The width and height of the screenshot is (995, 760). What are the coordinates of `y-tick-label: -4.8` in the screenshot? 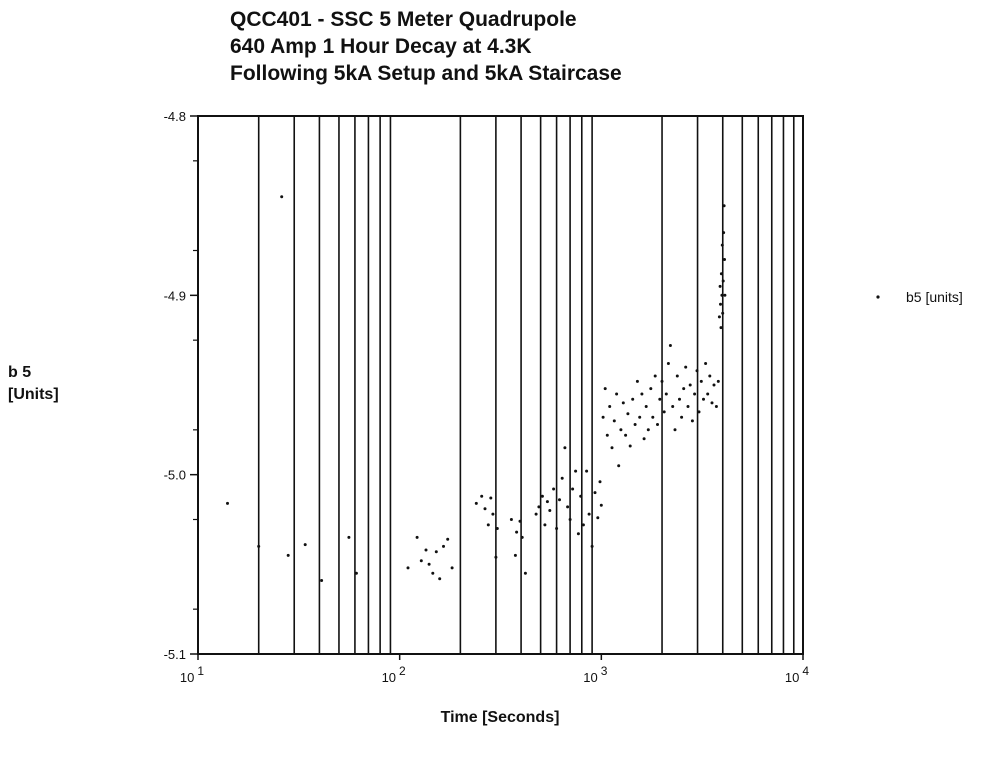 It's located at (175, 116).